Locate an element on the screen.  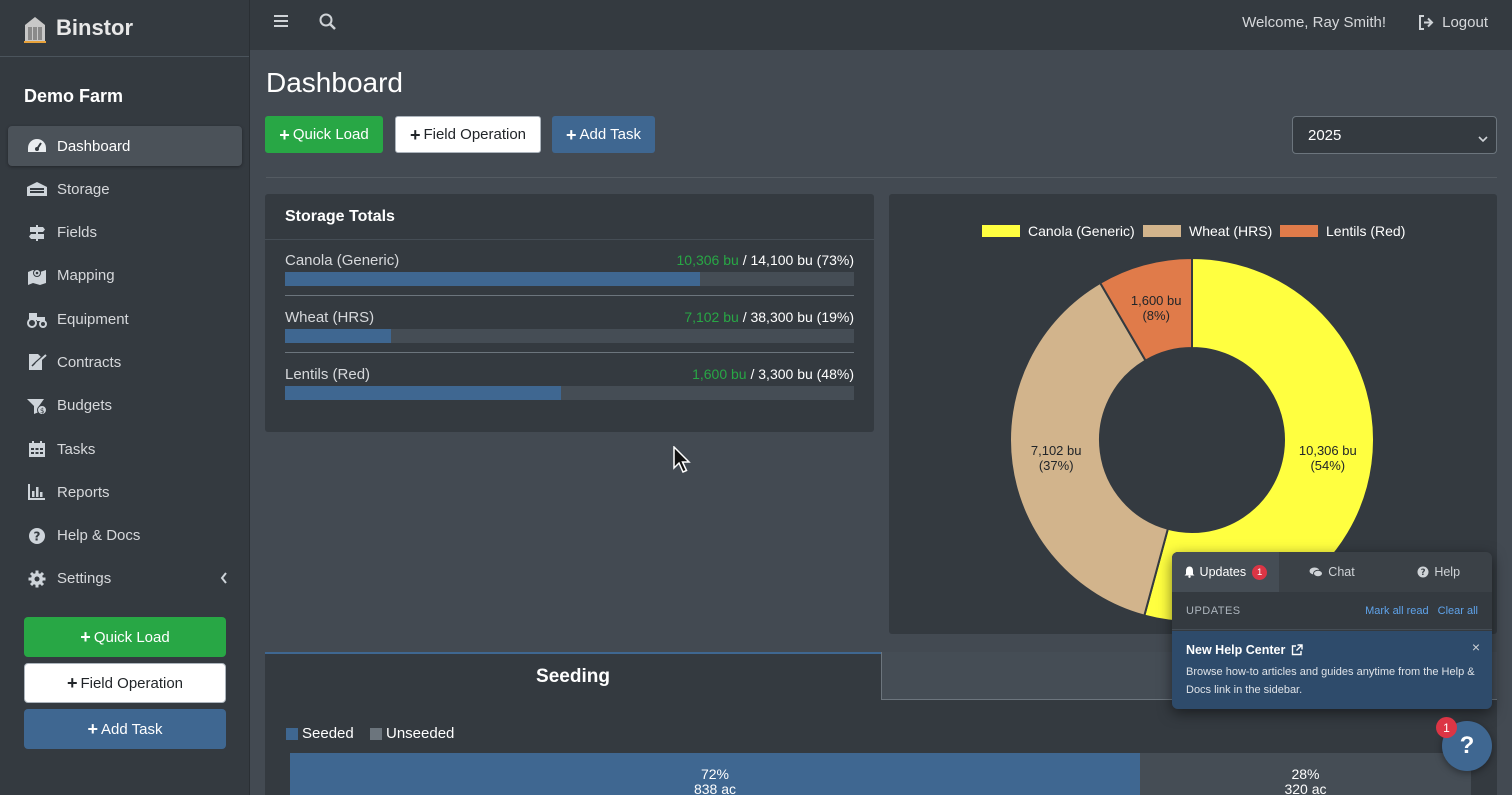
logout-icon is located at coordinates (1426, 22).